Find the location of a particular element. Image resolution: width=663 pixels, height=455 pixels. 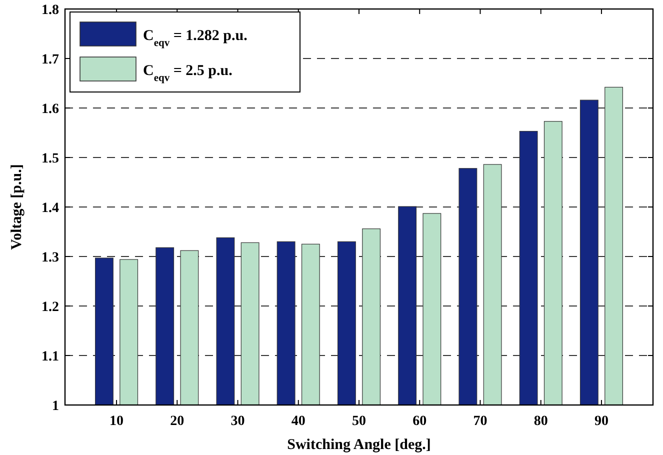

y-tick-label: 1.6 is located at coordinates (50, 109).